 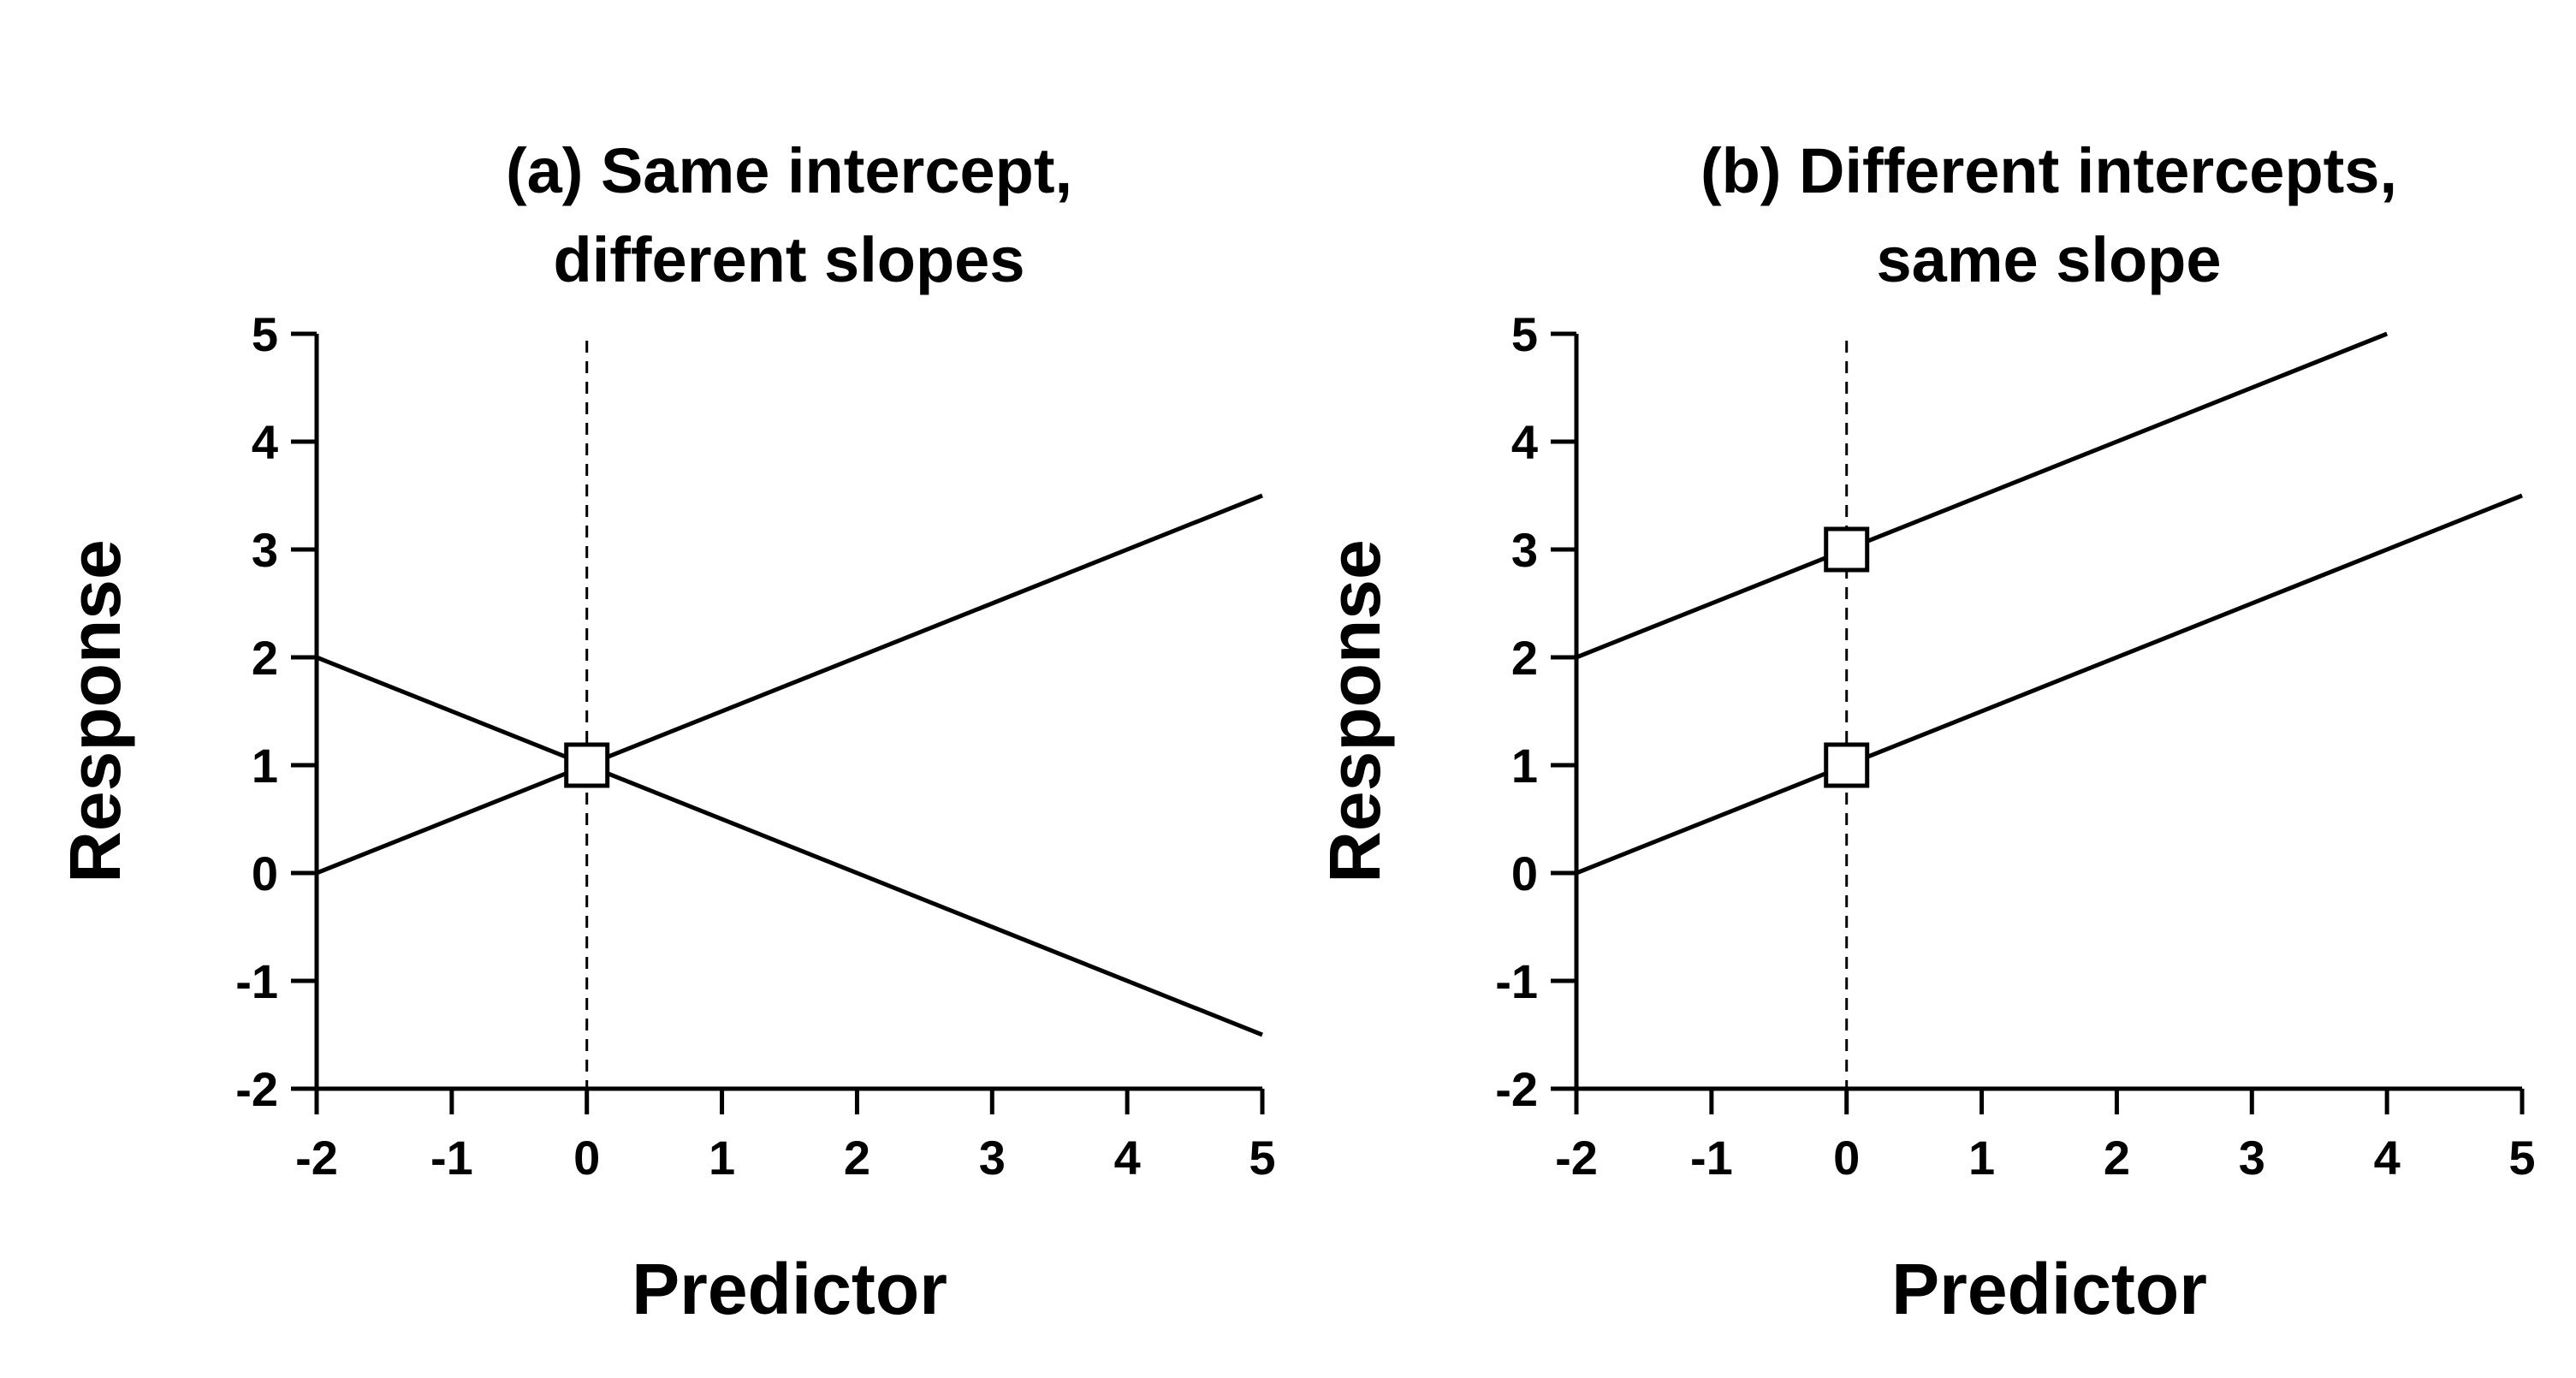 What do you see at coordinates (1524, 442) in the screenshot?
I see `panel-b-y-tick-label: 4` at bounding box center [1524, 442].